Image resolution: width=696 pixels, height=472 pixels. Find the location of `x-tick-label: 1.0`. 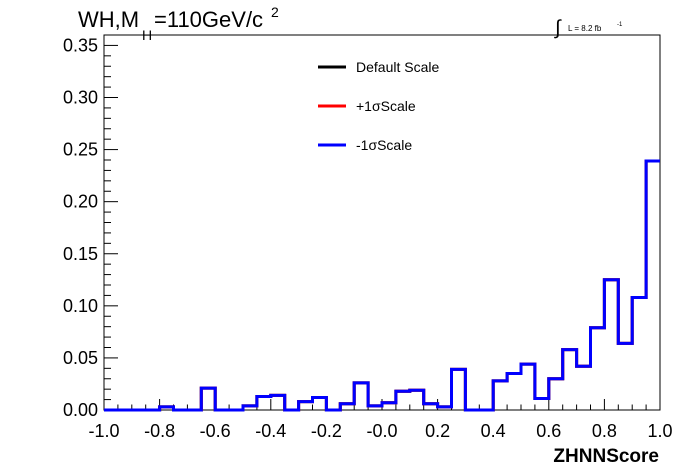

x-tick-label: 1.0 is located at coordinates (659, 431).